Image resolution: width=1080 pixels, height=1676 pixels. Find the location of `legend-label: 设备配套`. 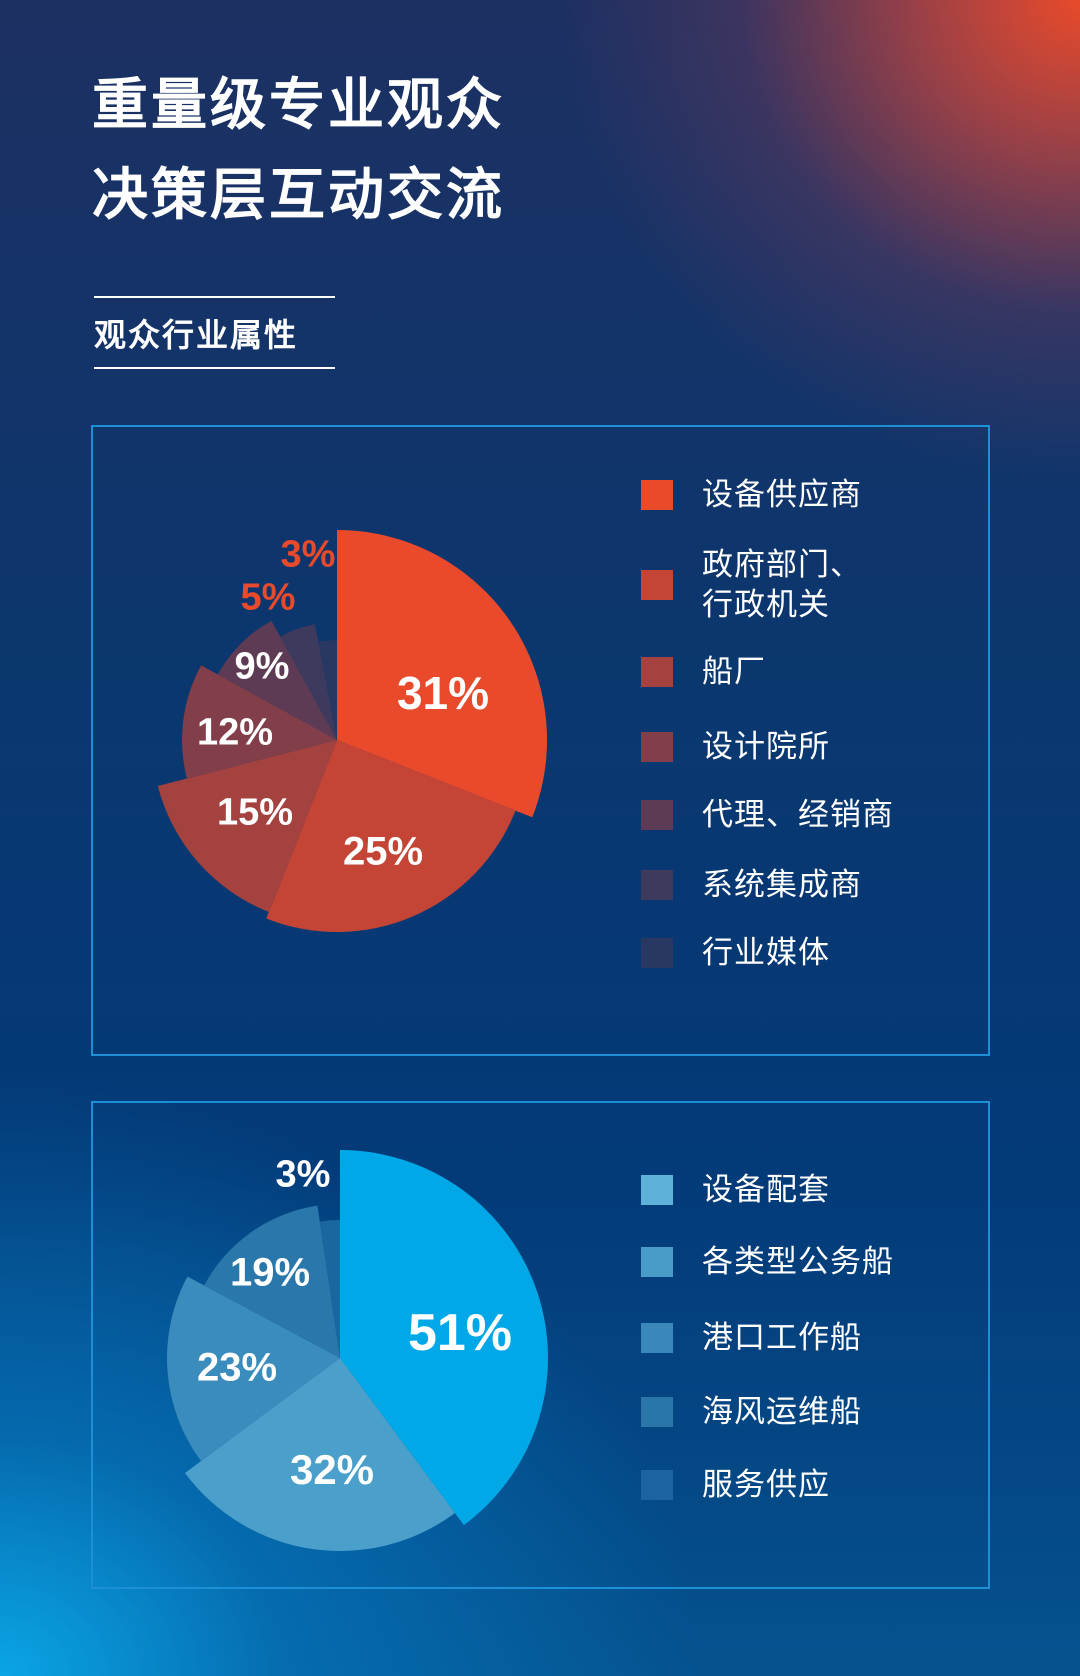

legend-label: 设备配套 is located at coordinates (766, 1190).